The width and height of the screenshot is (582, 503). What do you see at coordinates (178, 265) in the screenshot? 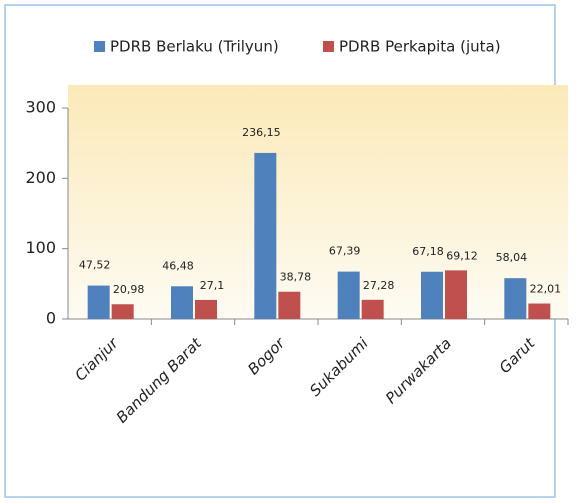
I see `value-label: 46,48` at bounding box center [178, 265].